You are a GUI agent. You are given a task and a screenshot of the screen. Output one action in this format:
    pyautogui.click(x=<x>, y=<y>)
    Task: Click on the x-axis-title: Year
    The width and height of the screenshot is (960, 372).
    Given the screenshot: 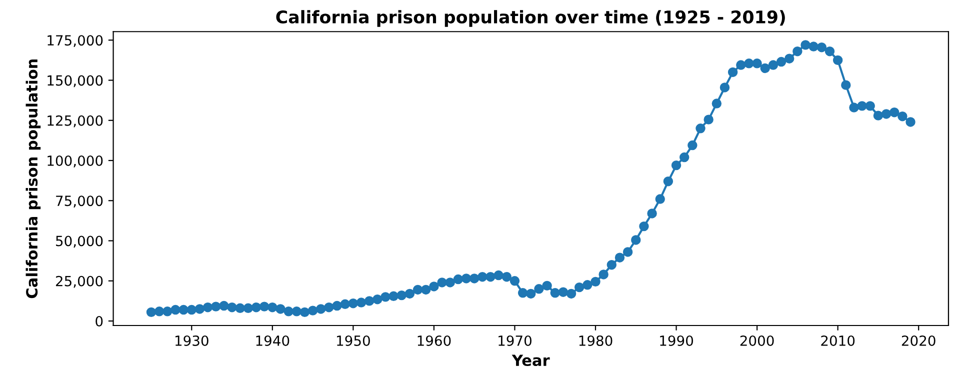 What is the action you would take?
    pyautogui.click(x=531, y=360)
    